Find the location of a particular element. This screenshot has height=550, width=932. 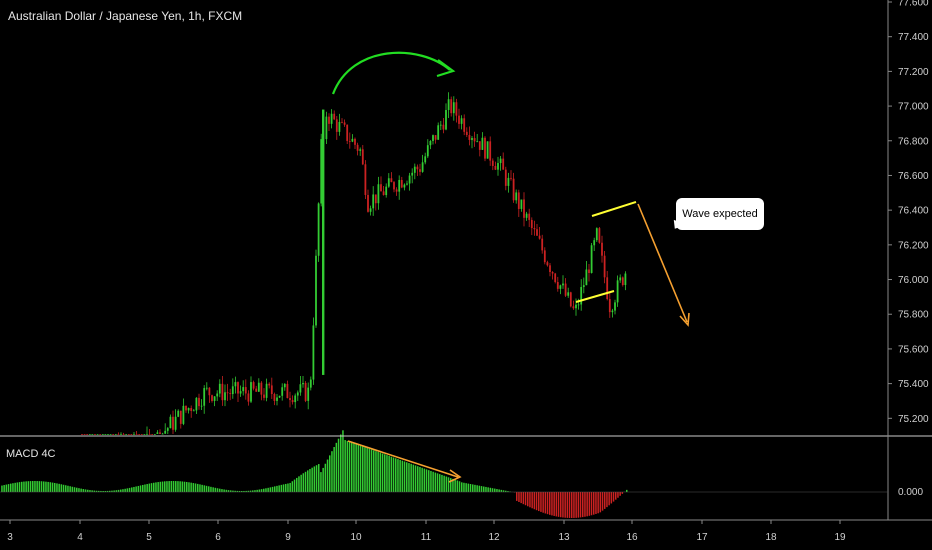

x-tick-label: 12 is located at coordinates (494, 537).